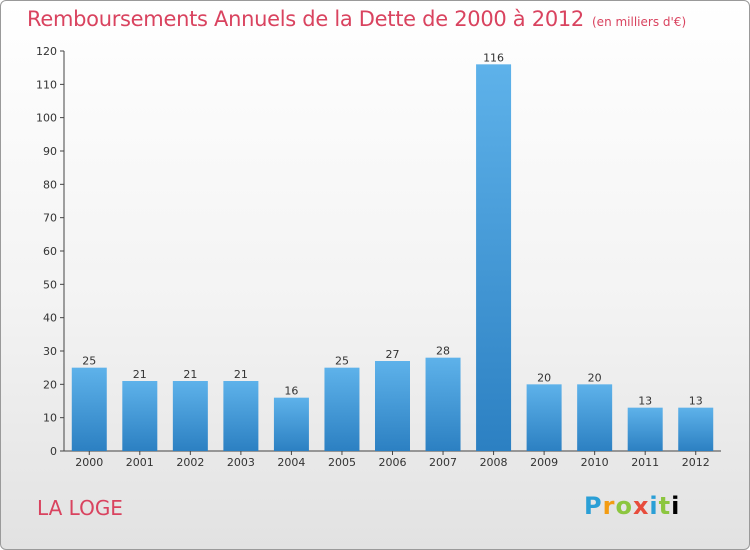  I want to click on y-tick-label: 30, so click(50, 351).